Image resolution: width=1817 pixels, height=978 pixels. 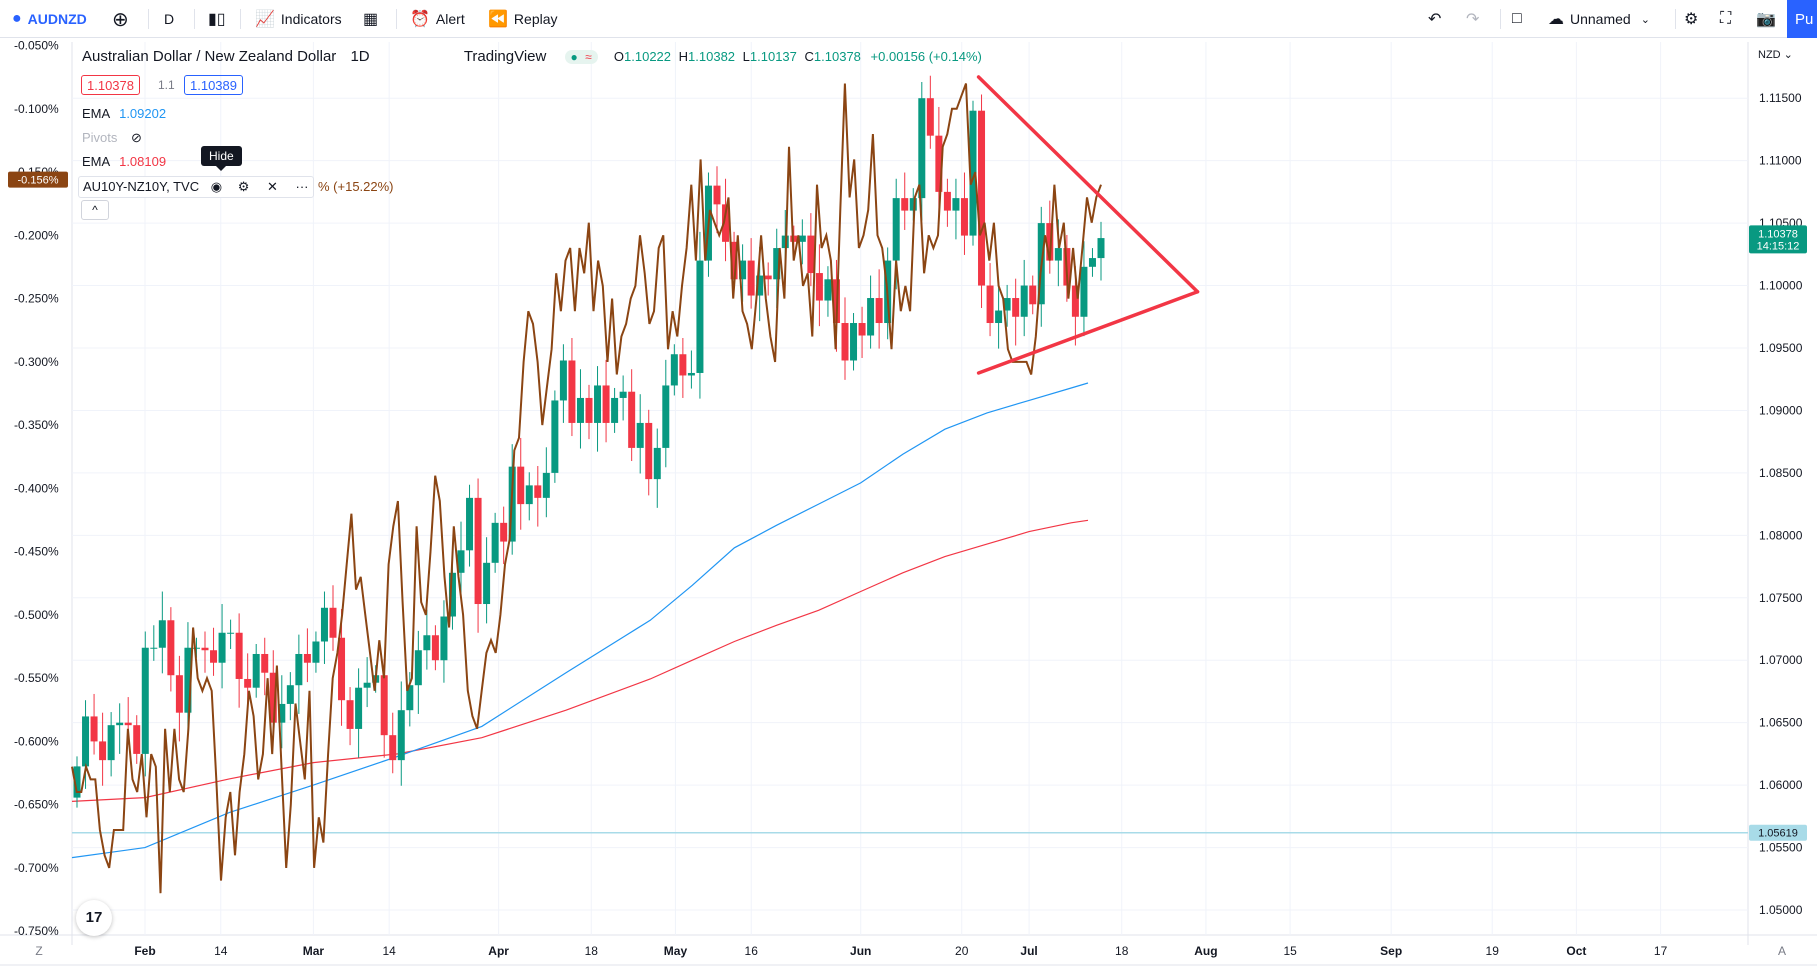 What do you see at coordinates (581, 57) in the screenshot?
I see `market-status-badge: ● ≈` at bounding box center [581, 57].